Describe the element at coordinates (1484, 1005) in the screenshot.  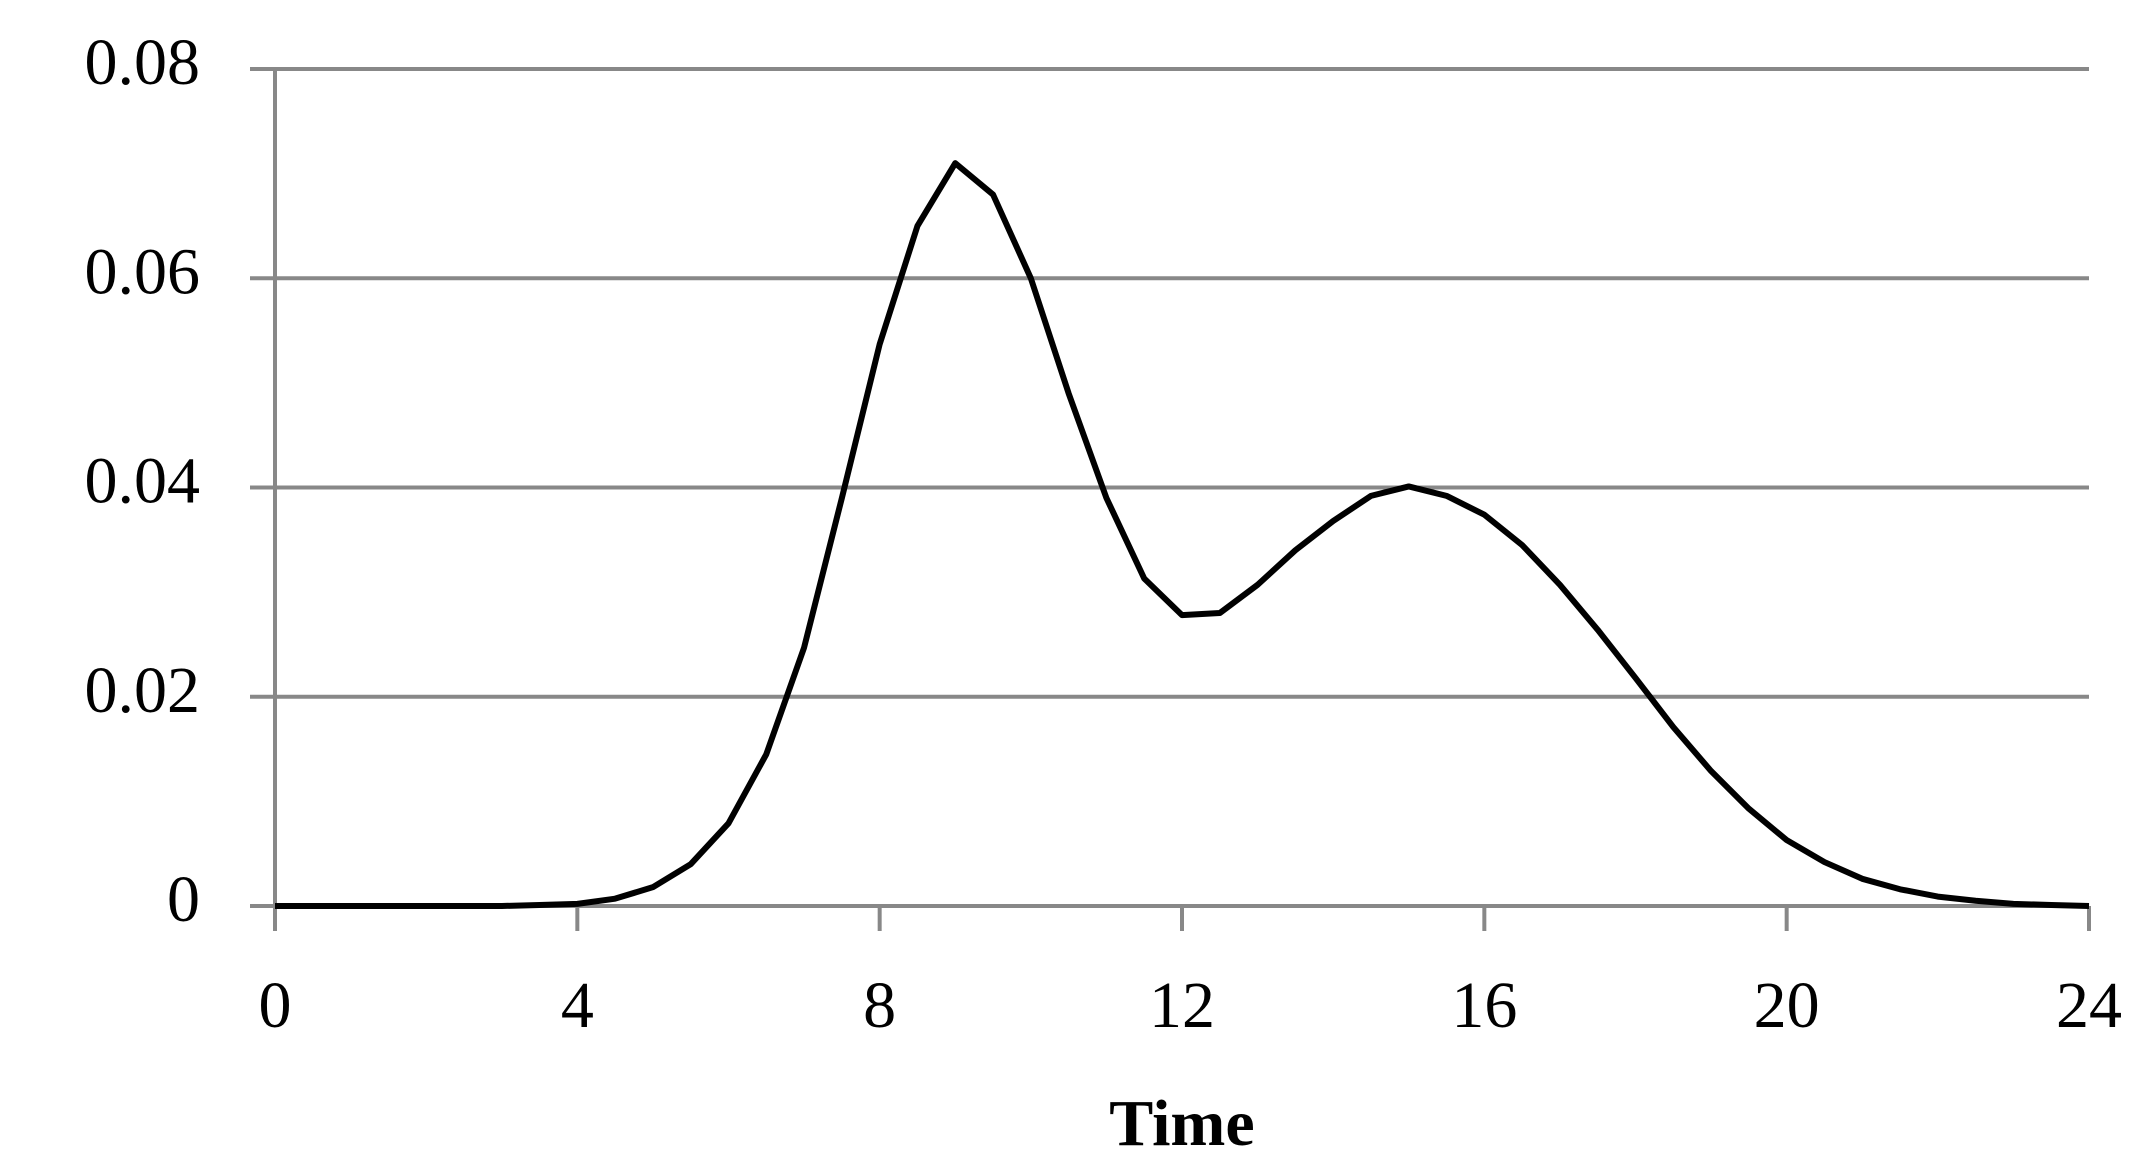
I see `x-tick-label: 16` at that location.